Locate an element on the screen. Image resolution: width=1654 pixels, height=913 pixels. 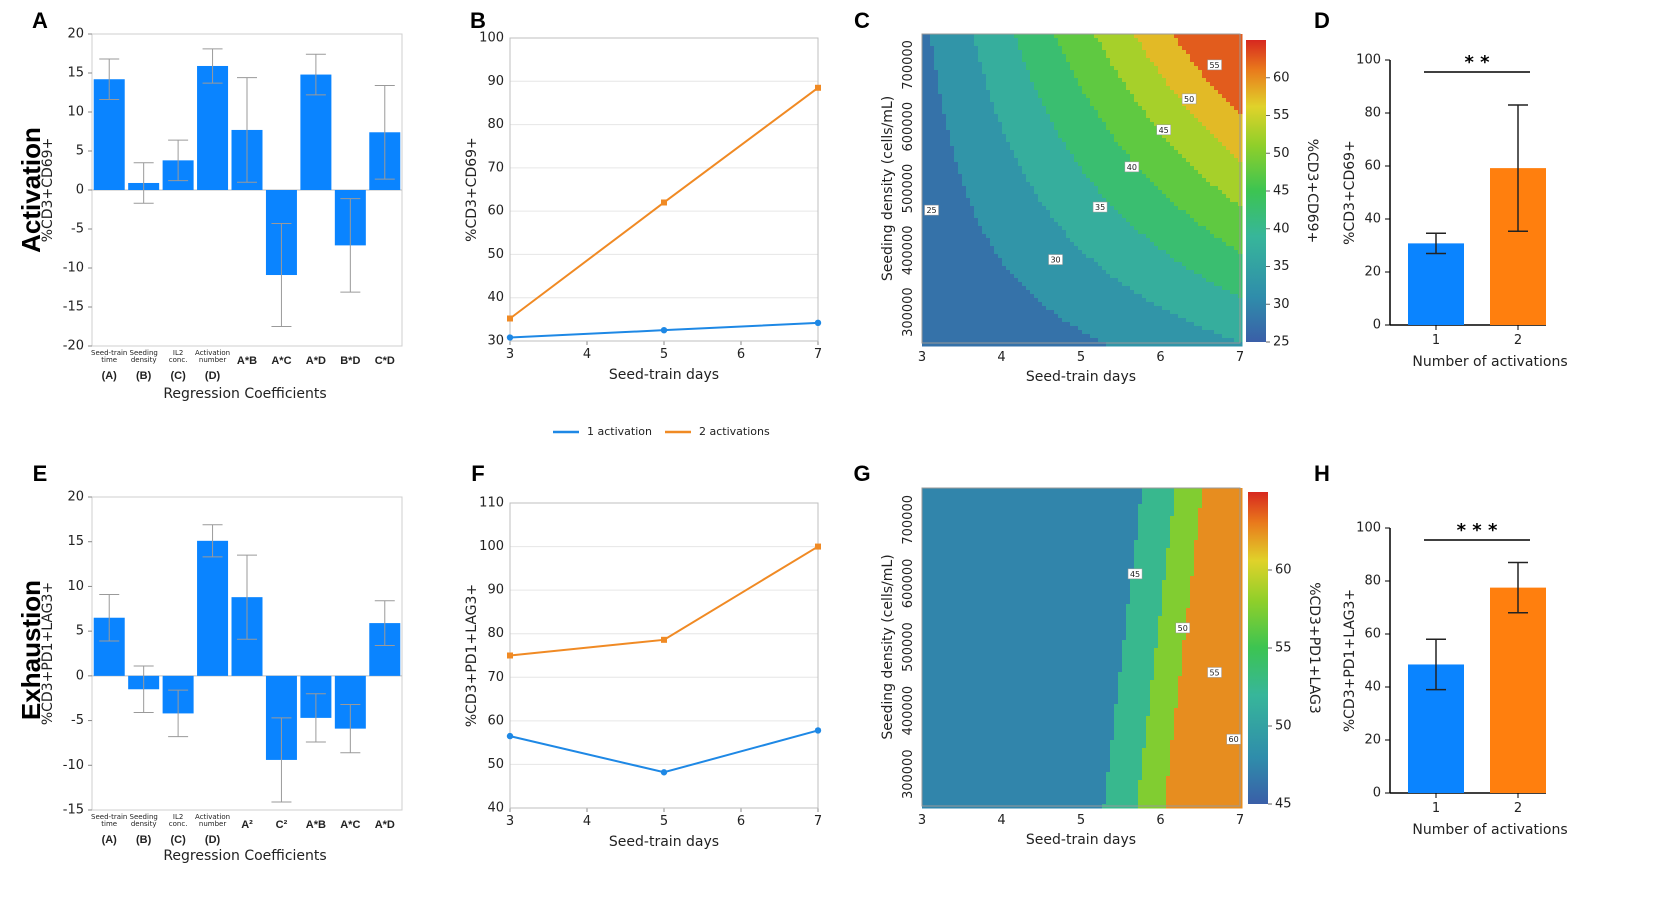
x-tick-label: 6 is located at coordinates (741, 354).